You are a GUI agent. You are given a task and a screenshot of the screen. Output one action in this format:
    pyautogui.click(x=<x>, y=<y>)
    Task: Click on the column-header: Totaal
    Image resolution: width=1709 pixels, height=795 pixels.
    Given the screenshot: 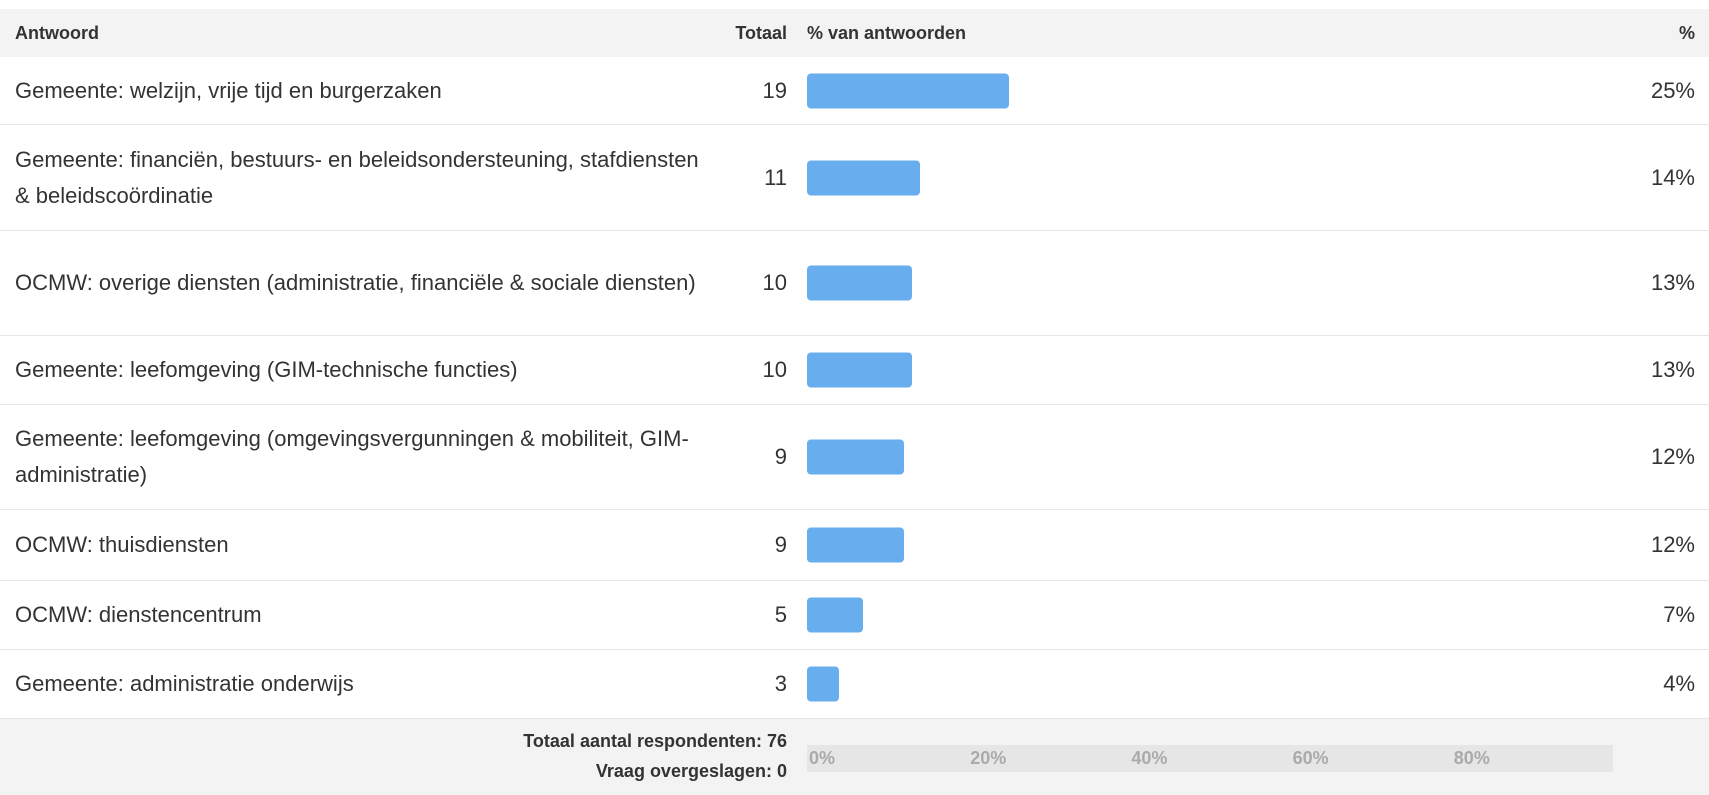 What is the action you would take?
    pyautogui.click(x=761, y=33)
    